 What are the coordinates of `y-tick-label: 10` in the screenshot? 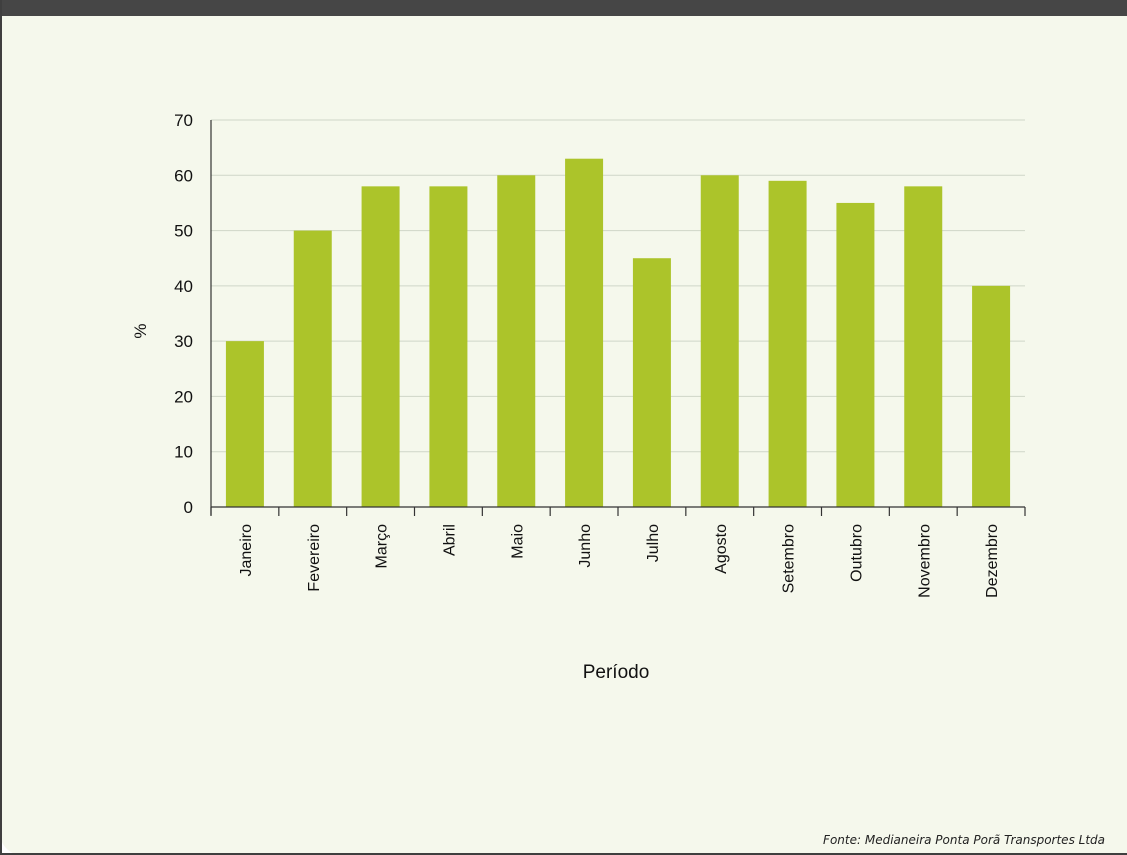 It's located at (183, 452).